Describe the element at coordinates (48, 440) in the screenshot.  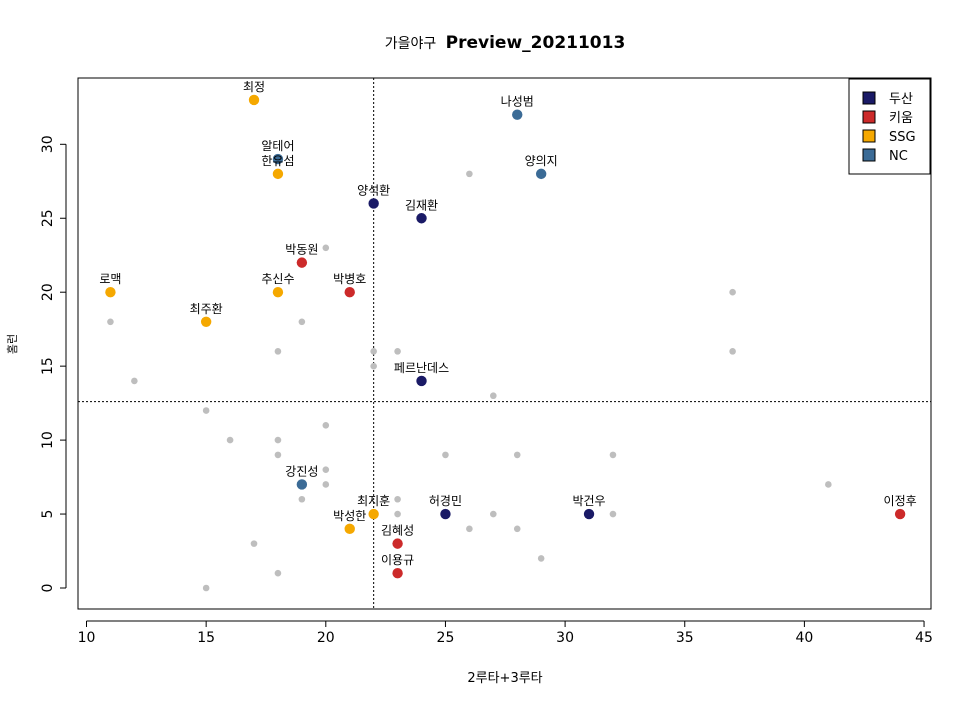
I see `y-tick-label: 10` at that location.